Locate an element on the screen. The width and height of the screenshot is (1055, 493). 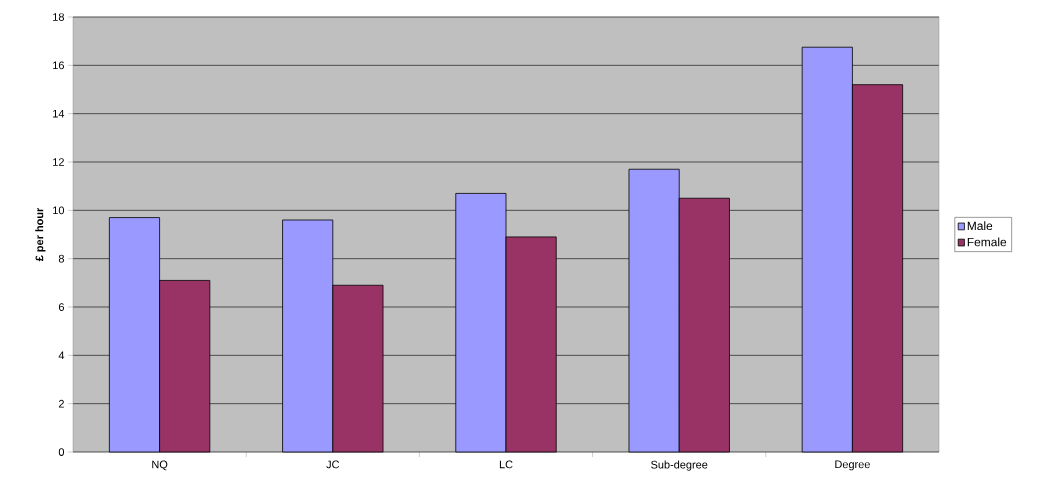
x-tick-label: LC is located at coordinates (506, 464).